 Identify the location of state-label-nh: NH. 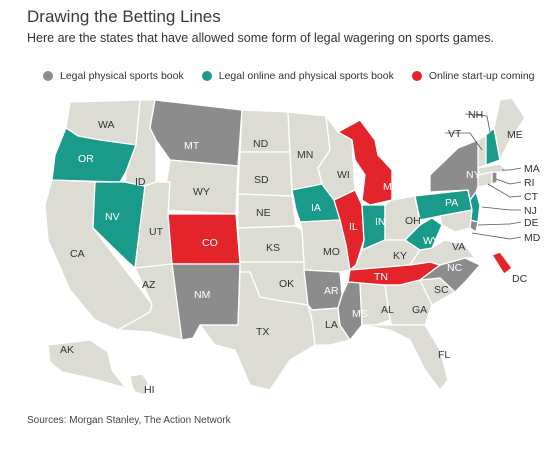
(475, 115).